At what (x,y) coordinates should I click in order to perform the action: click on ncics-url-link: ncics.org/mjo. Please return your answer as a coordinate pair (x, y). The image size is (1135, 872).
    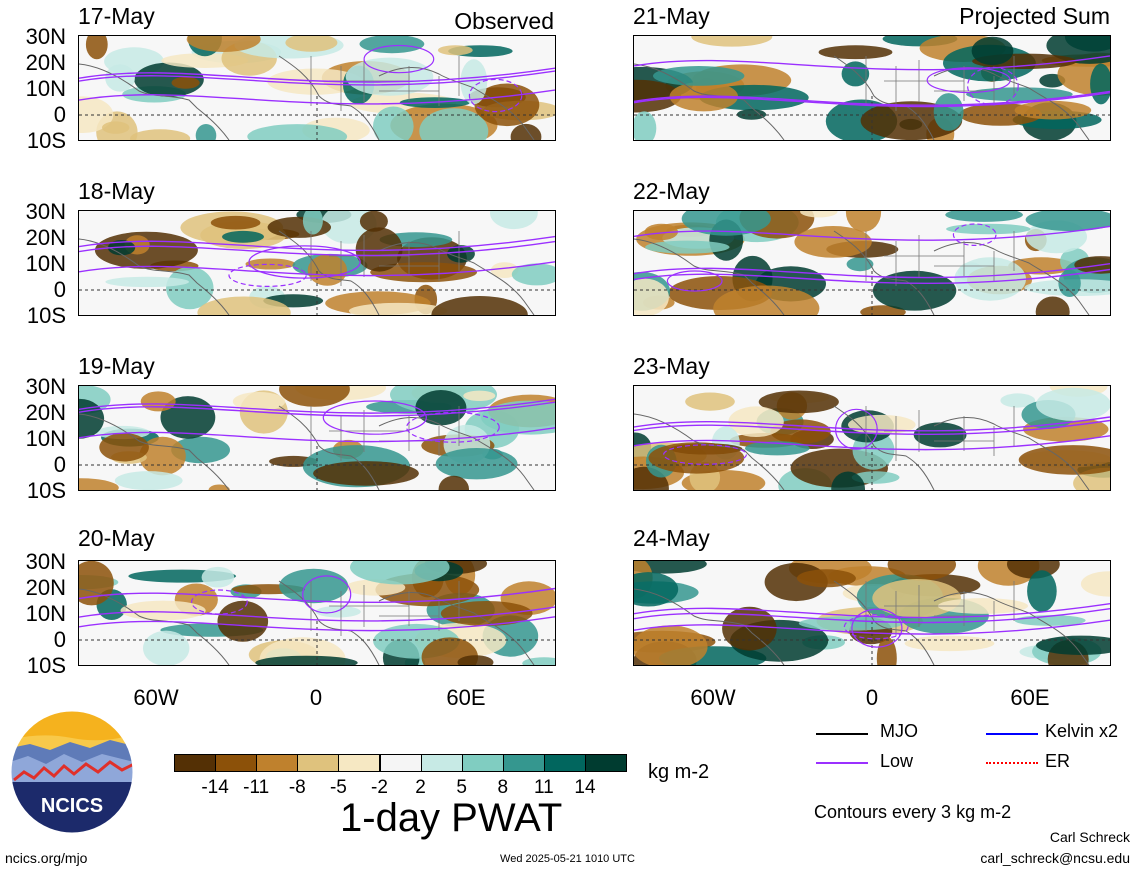
    Looking at the image, I should click on (46, 858).